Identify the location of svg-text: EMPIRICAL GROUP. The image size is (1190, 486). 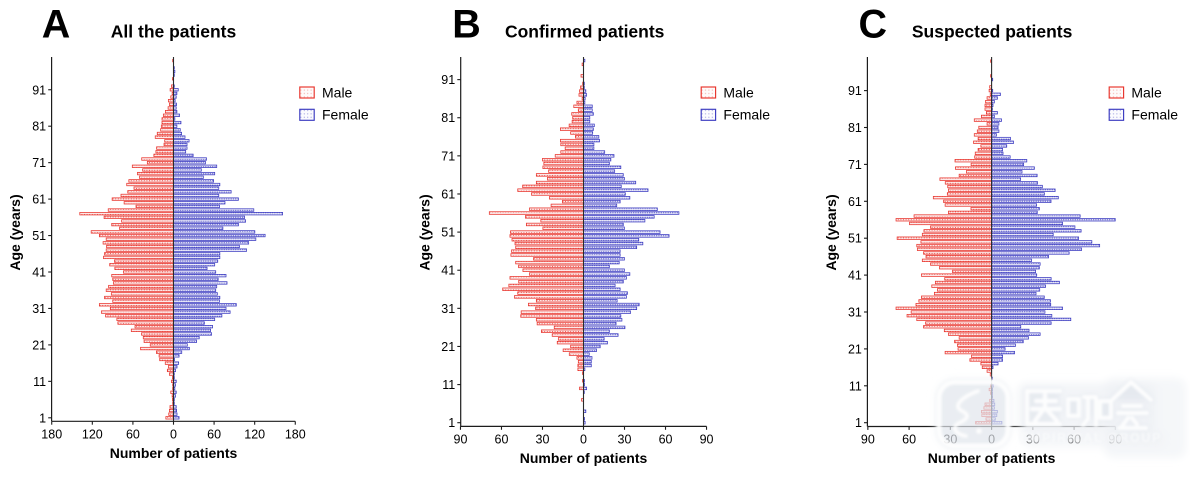
(1091, 438).